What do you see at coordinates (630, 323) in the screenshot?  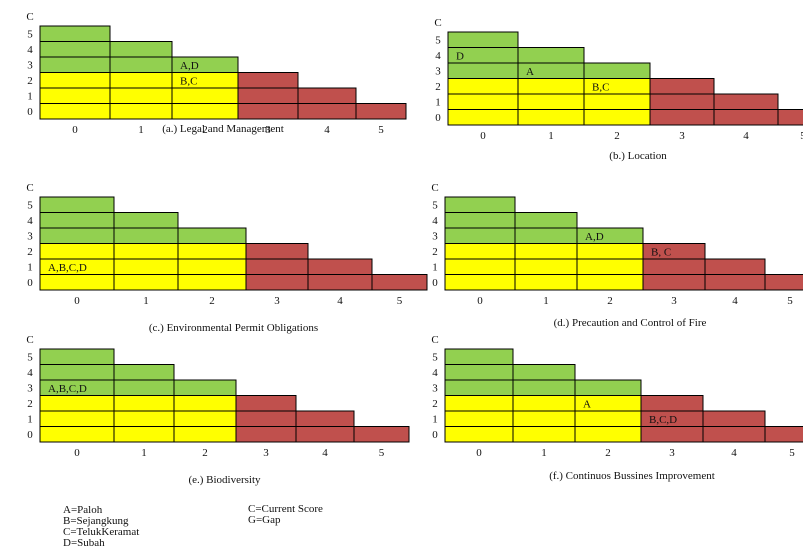 I see `panel-caption: (d.) Precaution and Control of Fire` at bounding box center [630, 323].